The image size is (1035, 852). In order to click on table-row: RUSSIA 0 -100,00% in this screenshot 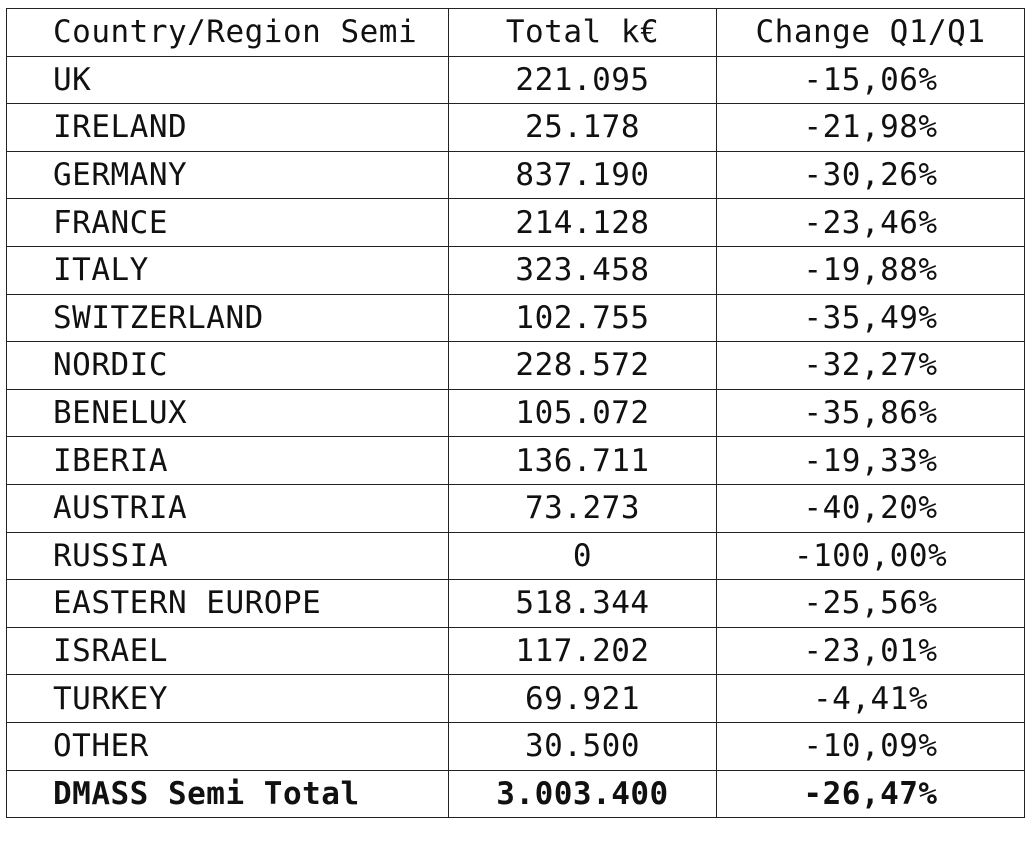, I will do `click(515, 556)`.